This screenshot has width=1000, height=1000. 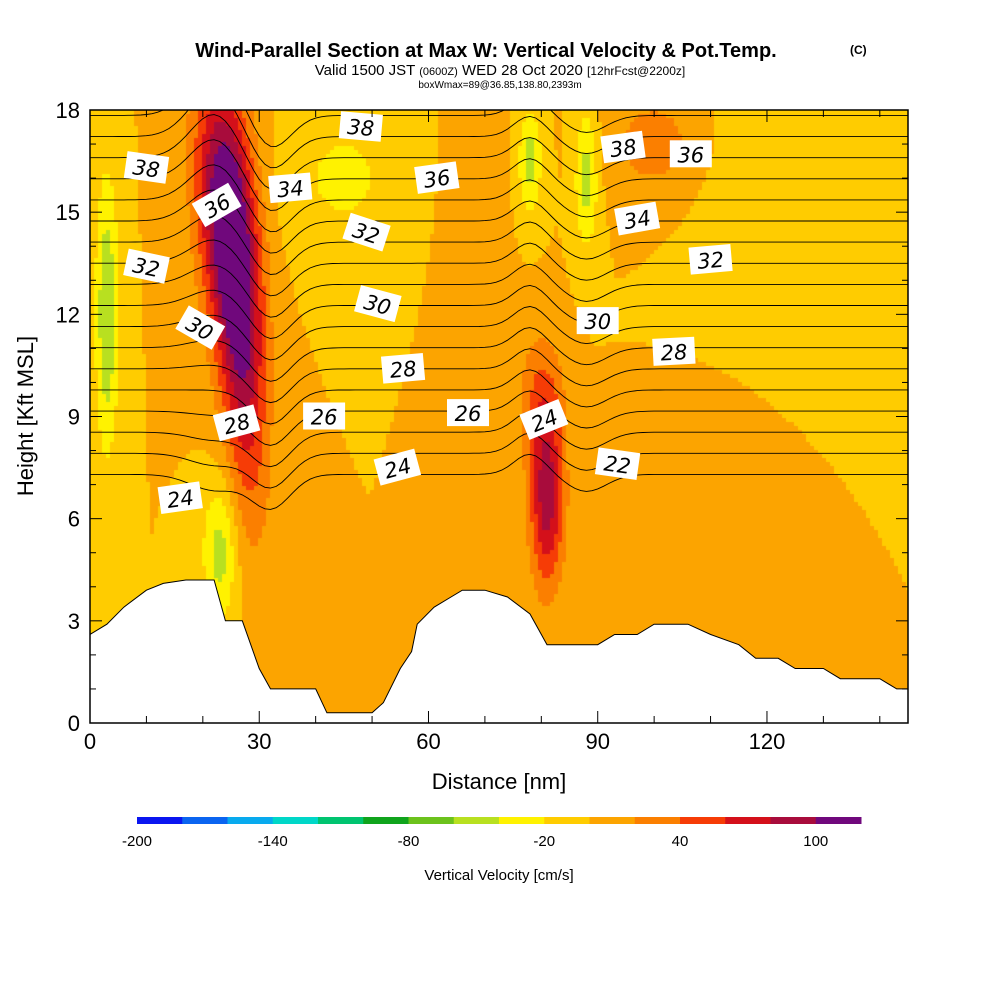 What do you see at coordinates (25, 416) in the screenshot?
I see `y-axis-label: Height [Kft MSL]` at bounding box center [25, 416].